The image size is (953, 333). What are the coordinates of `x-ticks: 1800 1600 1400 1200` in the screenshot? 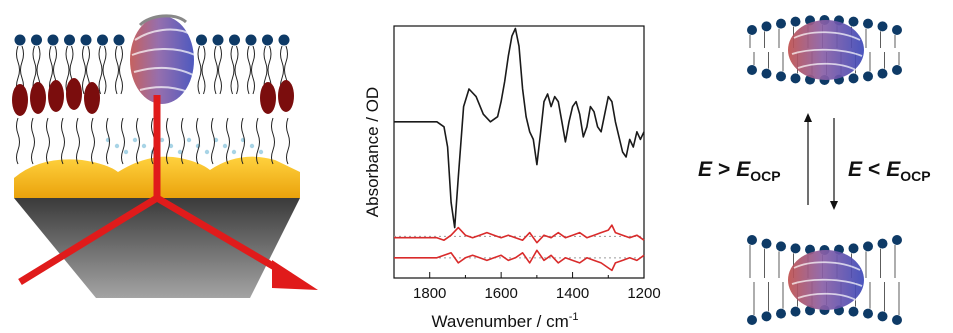 It's located at (527, 287).